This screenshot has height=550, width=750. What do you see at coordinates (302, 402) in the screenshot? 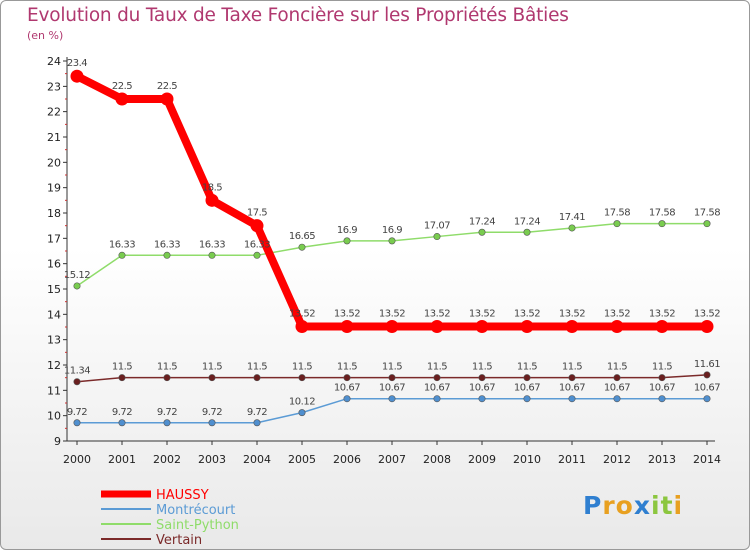
I see `data-label: 10.12` at bounding box center [302, 402].